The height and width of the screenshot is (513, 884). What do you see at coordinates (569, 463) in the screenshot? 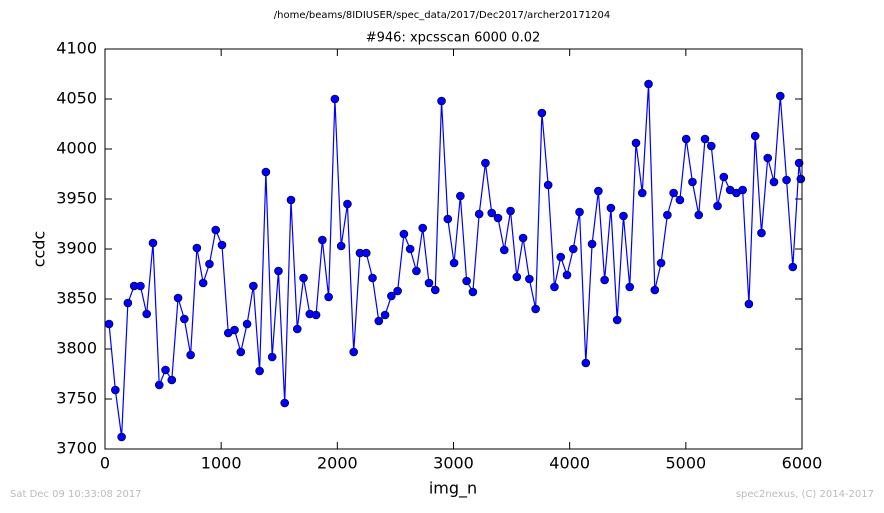
I see `x-tick-label: 4000` at bounding box center [569, 463].